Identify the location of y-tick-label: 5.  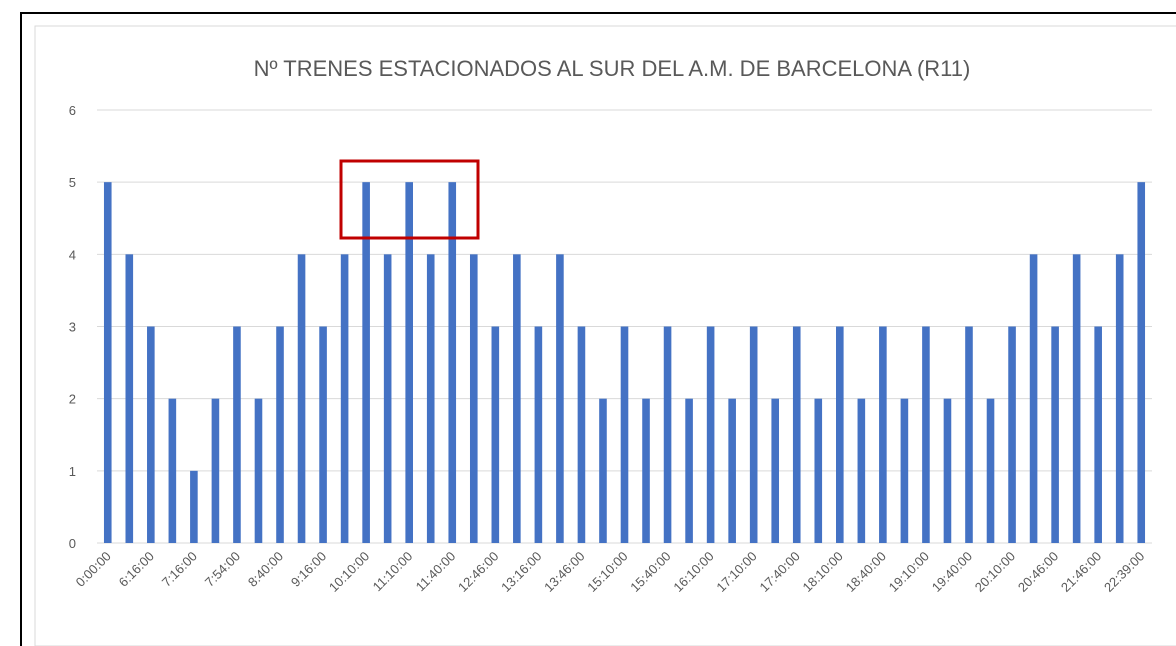
(72, 182).